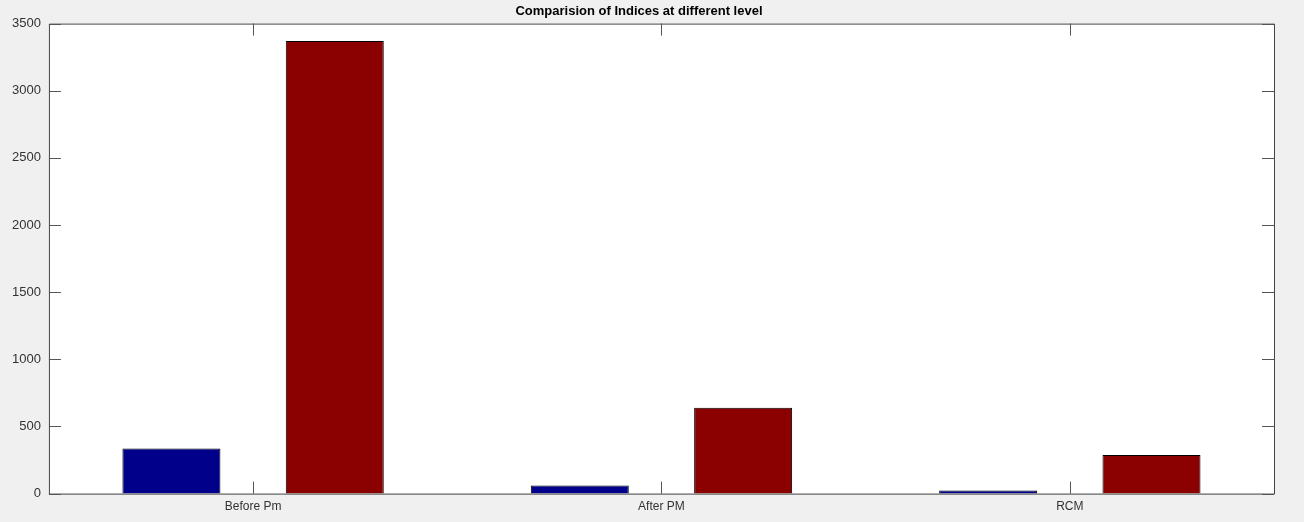 The width and height of the screenshot is (1304, 522). I want to click on x-tick-label: Before Pm, so click(253, 506).